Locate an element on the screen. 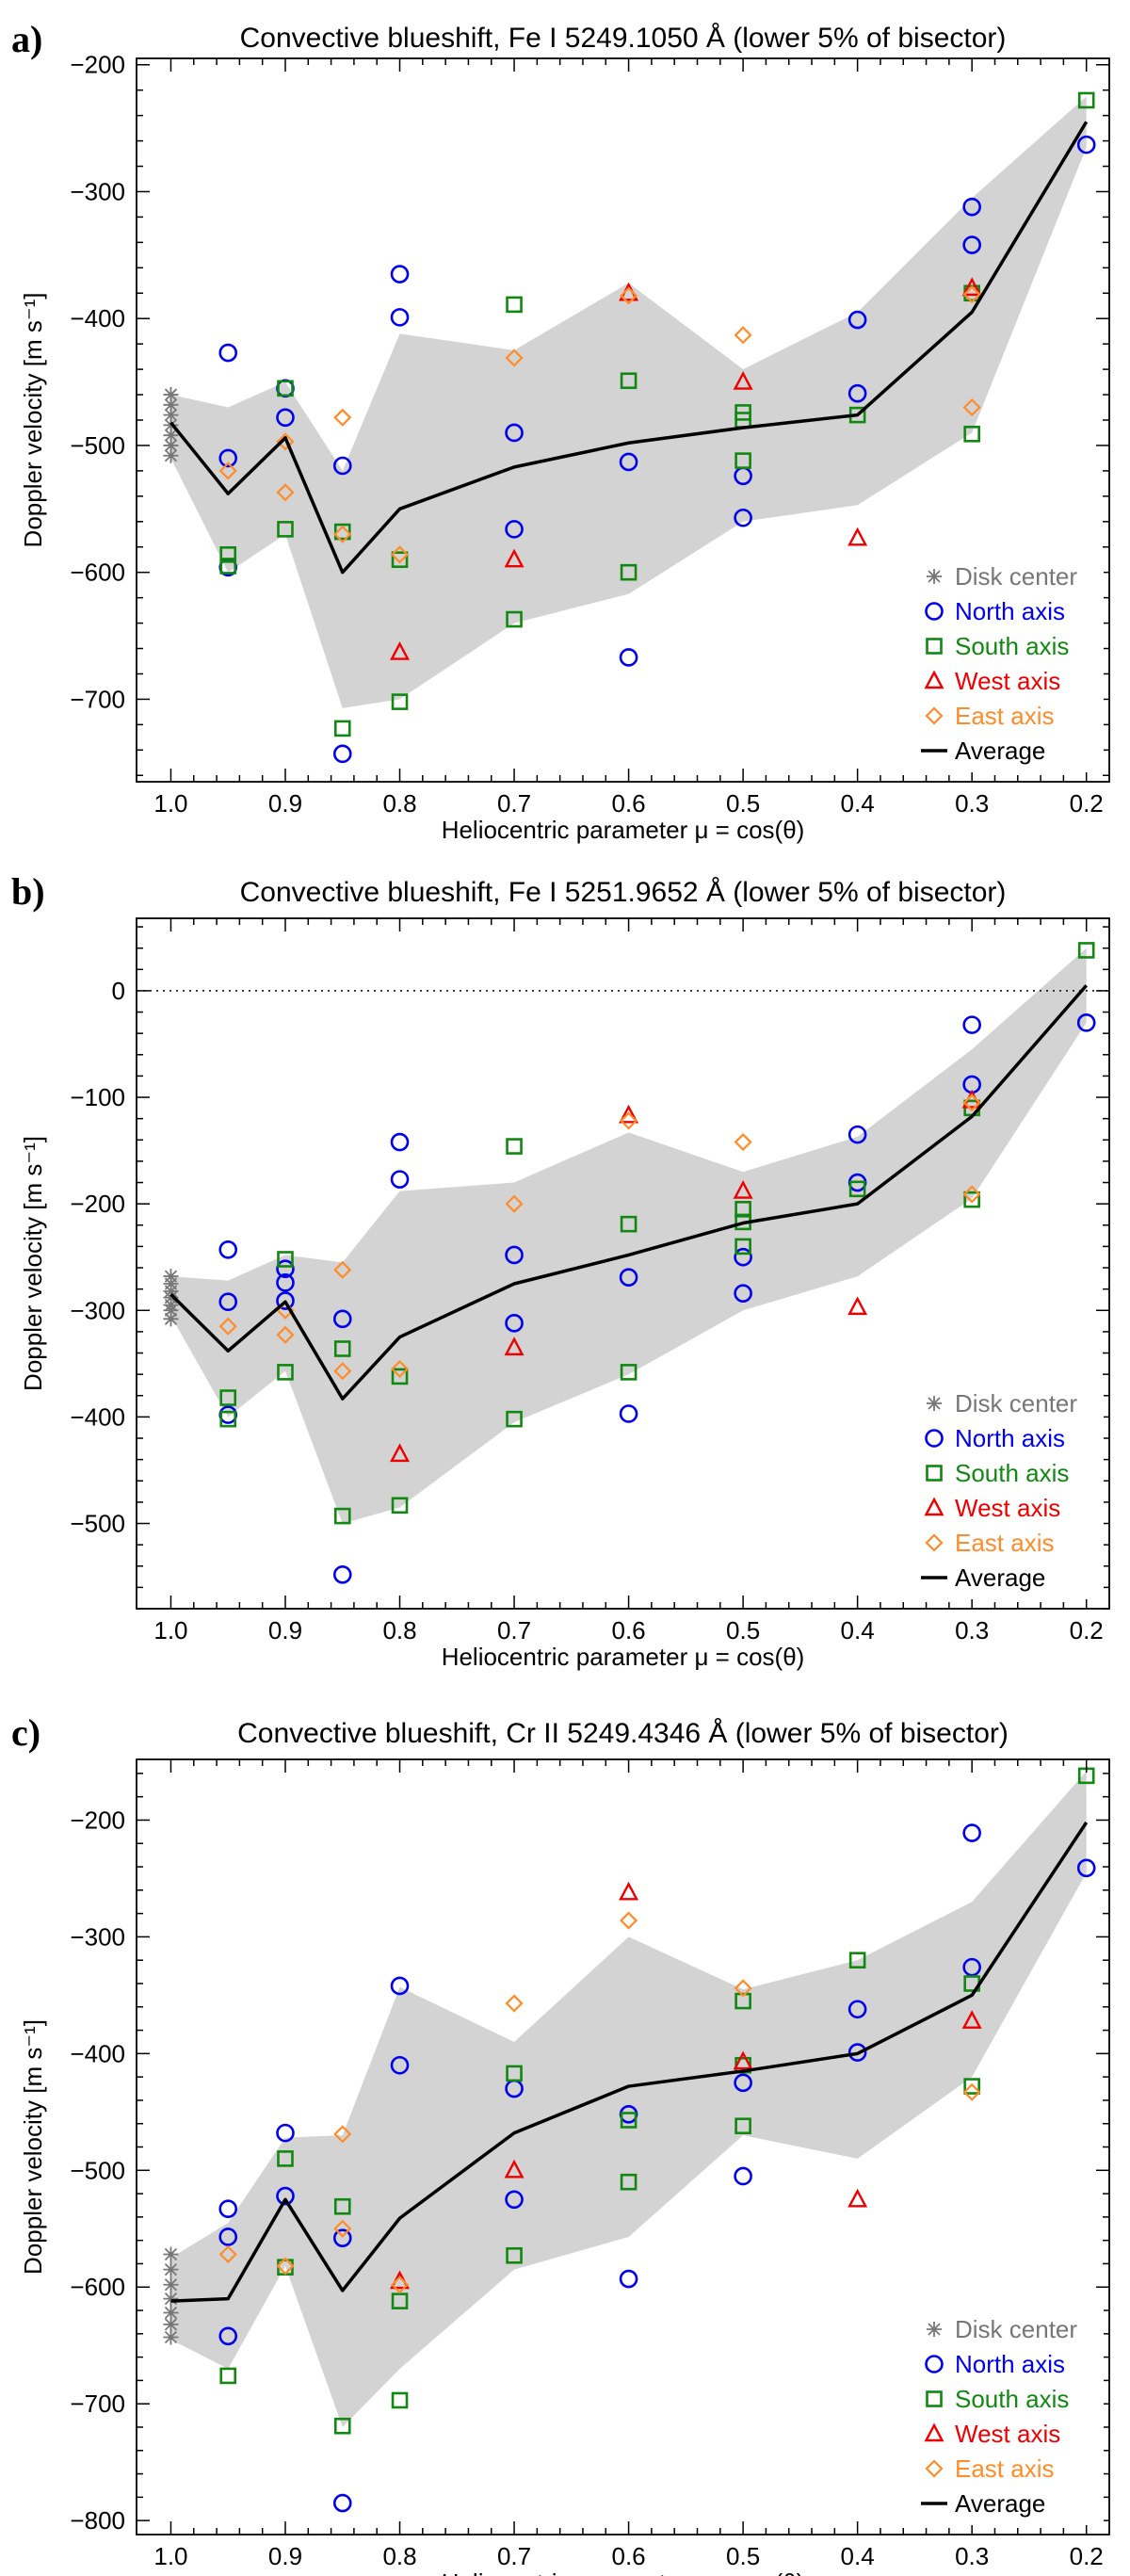 This screenshot has height=2576, width=1130. series-west-axis is located at coordinates (686, 2085).